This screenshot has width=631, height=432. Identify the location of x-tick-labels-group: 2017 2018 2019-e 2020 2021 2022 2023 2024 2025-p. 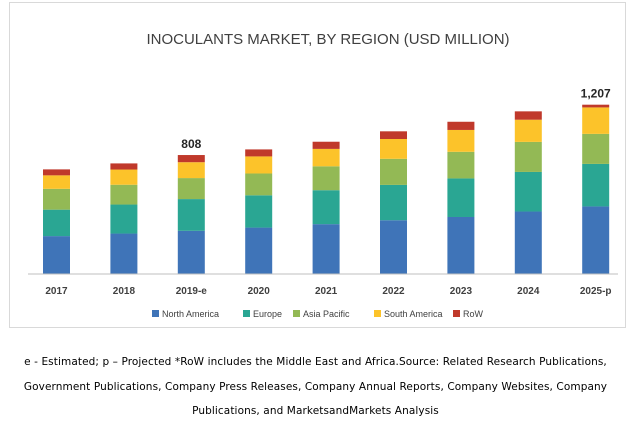
(328, 291).